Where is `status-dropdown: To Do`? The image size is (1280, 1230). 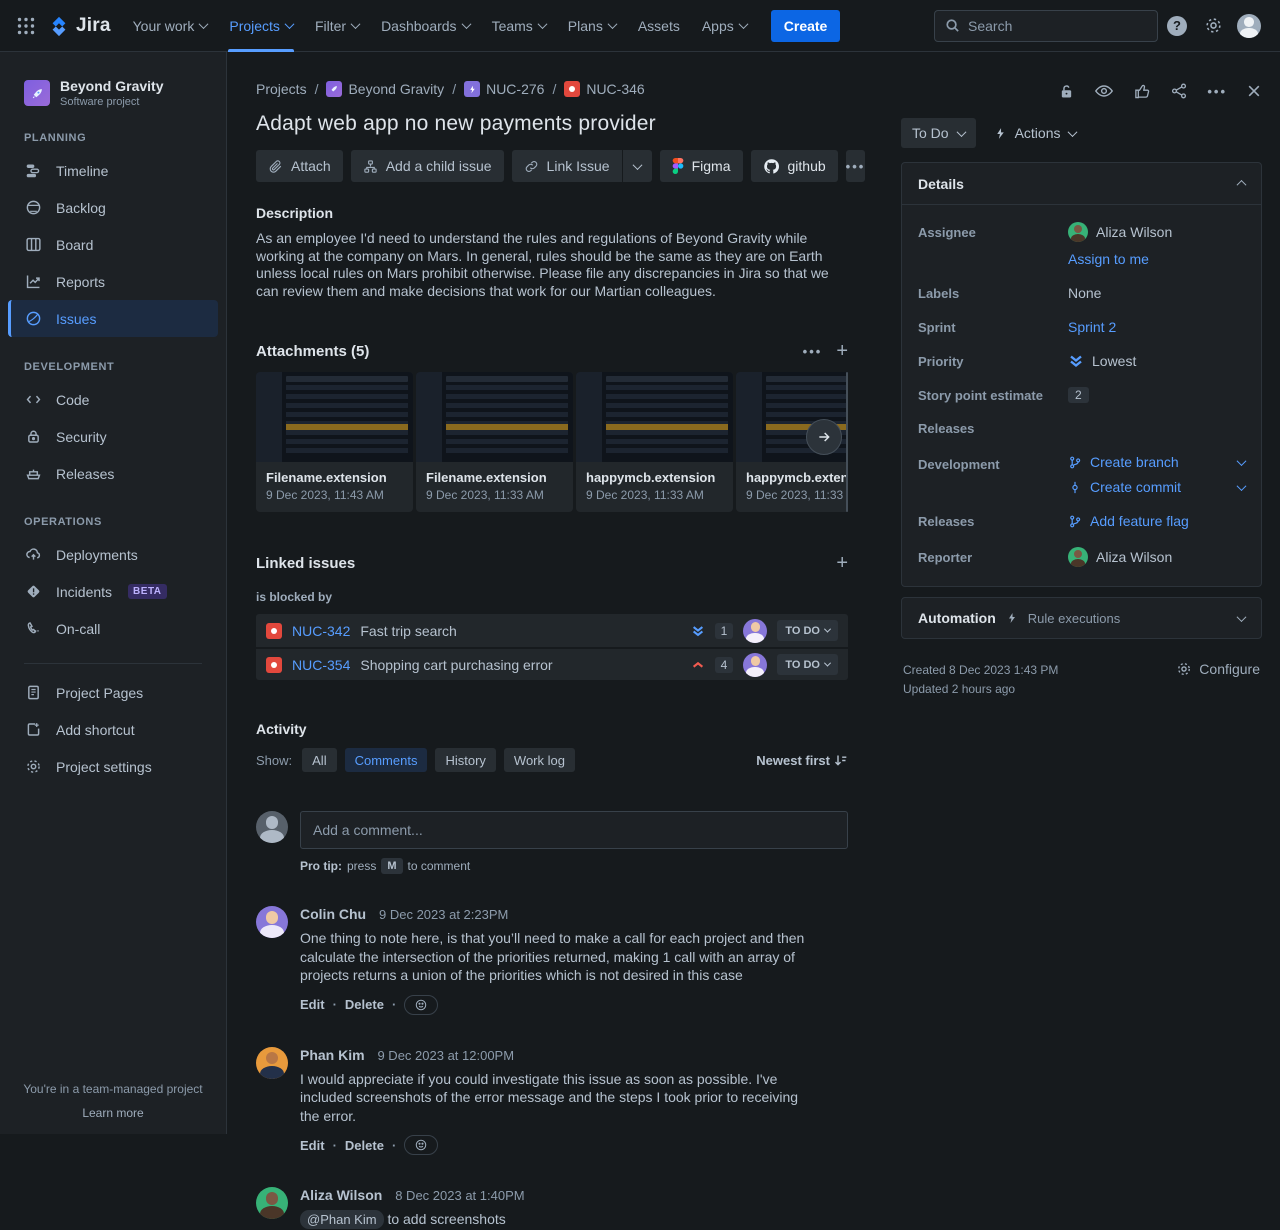
status-dropdown: To Do is located at coordinates (938, 133).